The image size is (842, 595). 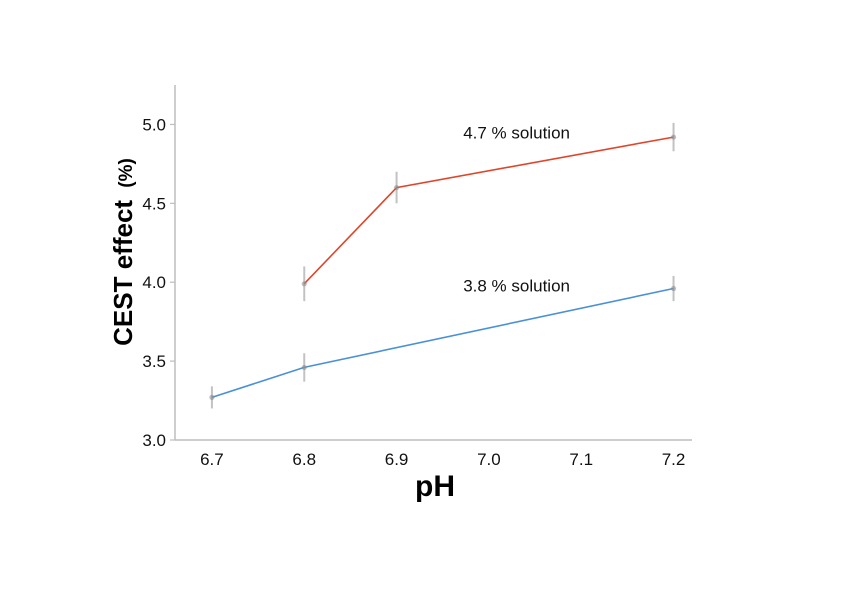 I want to click on y-ticks: 3.0 3.5 4.0 4.5 5.0, so click(x=158, y=282).